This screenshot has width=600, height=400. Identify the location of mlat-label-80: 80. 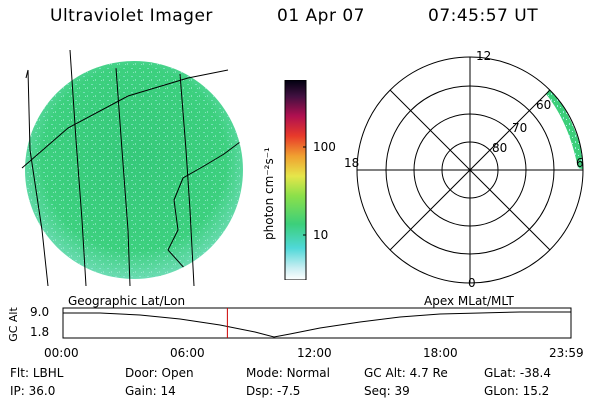
(499, 148).